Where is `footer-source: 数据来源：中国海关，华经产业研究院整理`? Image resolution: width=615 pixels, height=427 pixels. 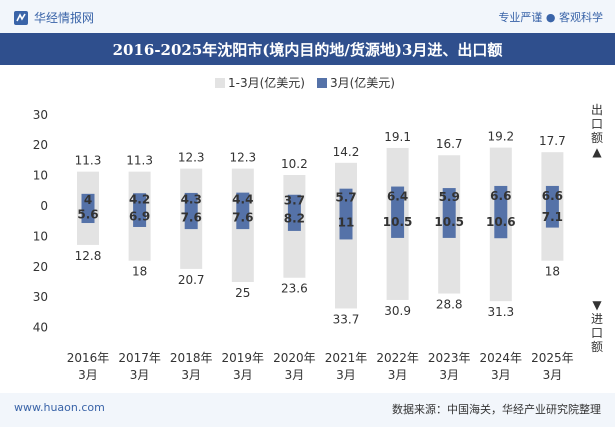 footer-source: 数据来源：中国海关，华经产业研究院整理 is located at coordinates (496, 409).